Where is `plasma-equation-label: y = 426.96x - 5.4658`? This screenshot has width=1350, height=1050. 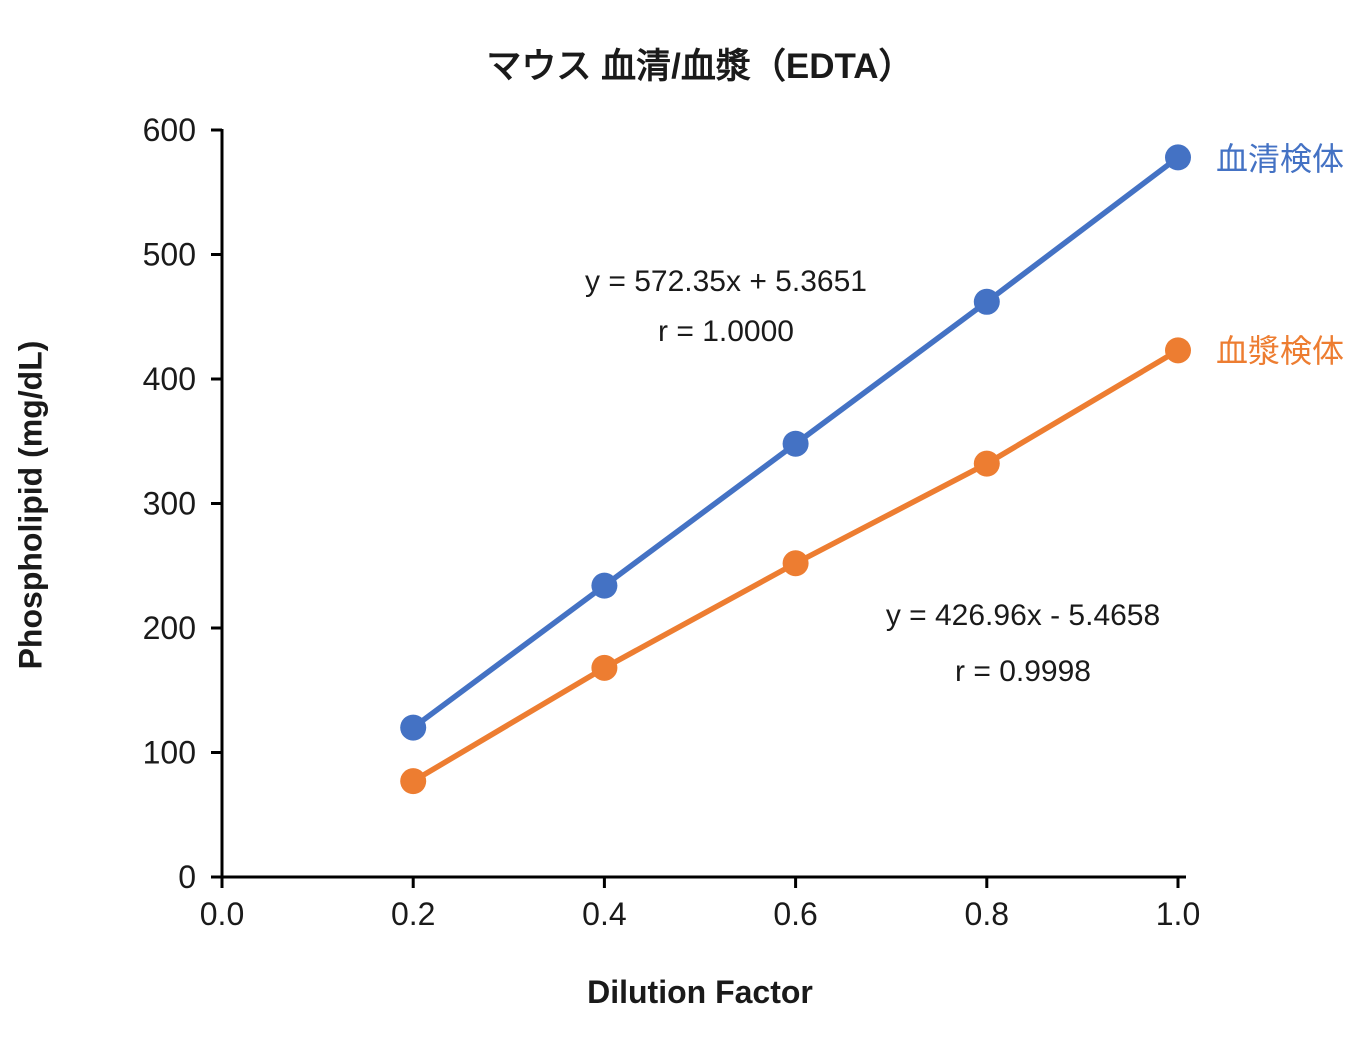
plasma-equation-label: y = 426.96x - 5.4658 is located at coordinates (1023, 615).